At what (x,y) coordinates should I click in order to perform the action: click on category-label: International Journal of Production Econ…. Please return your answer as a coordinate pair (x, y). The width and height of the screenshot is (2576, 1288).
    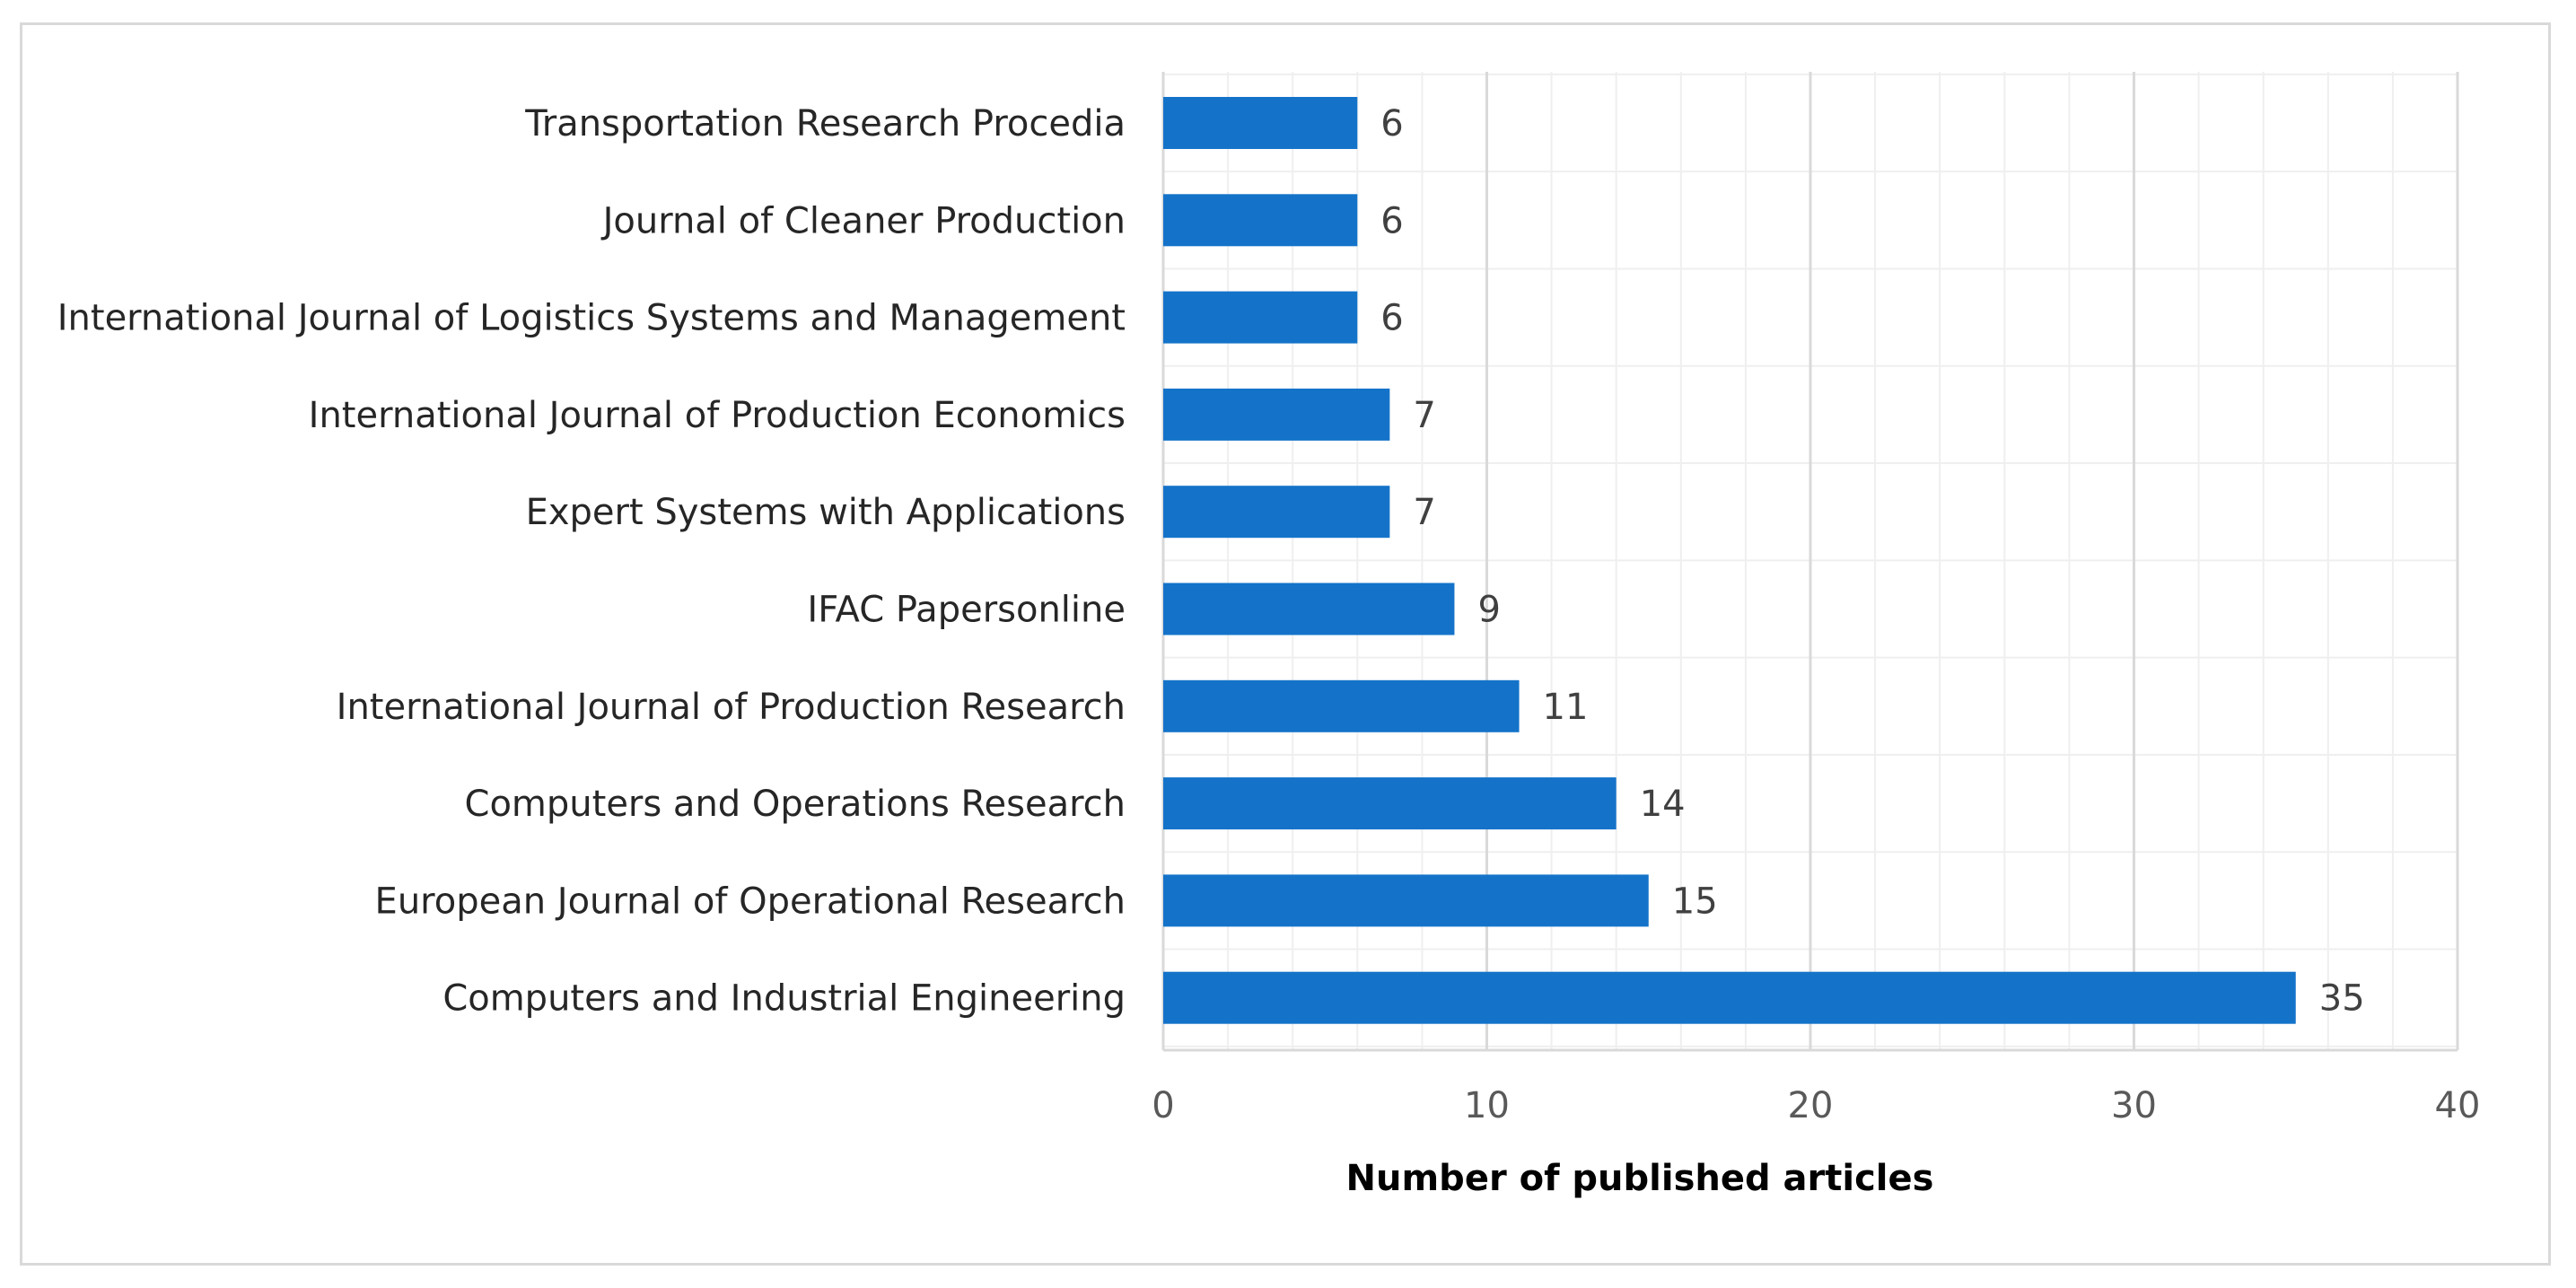
    Looking at the image, I should click on (717, 415).